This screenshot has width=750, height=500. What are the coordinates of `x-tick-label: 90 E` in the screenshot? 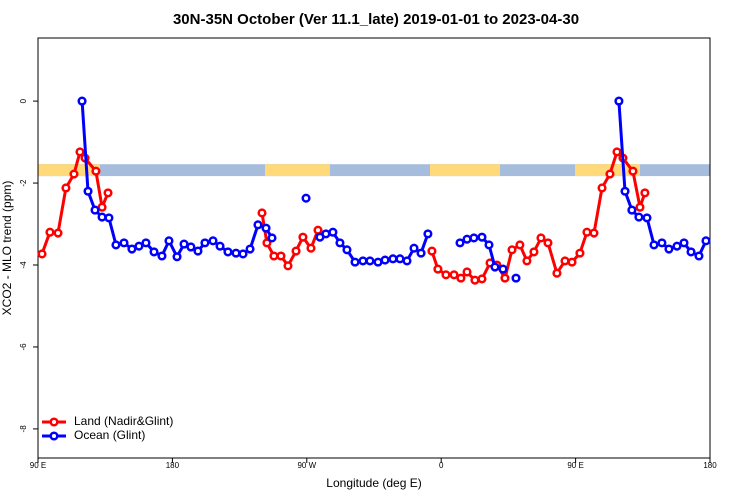 It's located at (38, 465).